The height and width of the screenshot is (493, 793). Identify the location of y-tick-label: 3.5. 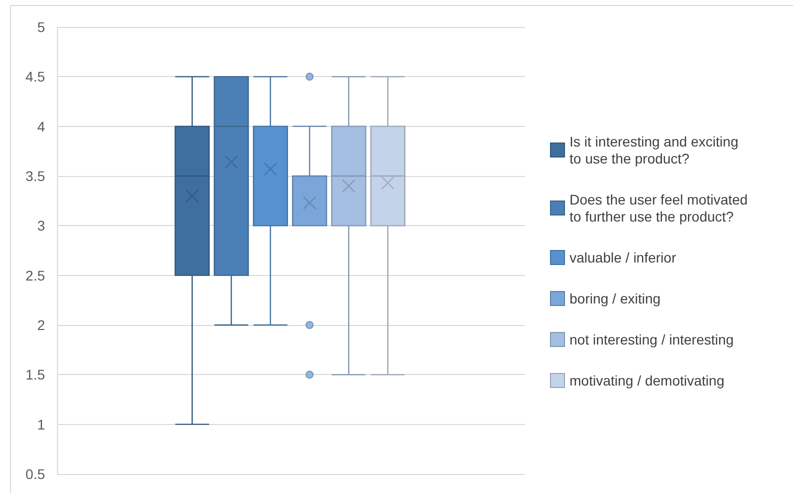
(36, 176).